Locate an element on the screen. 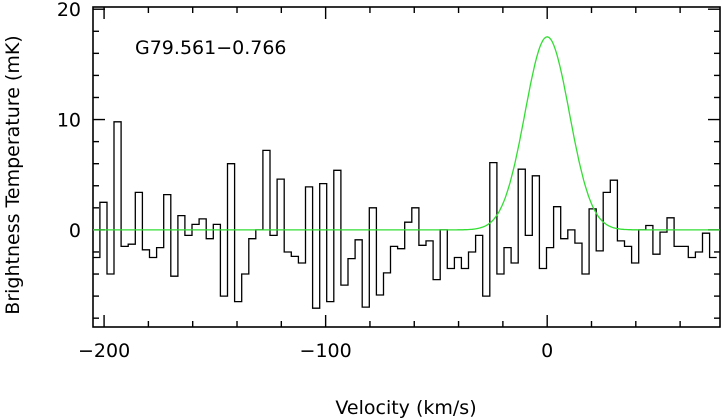 This screenshot has height=419, width=722. y-tick-label: 10 is located at coordinates (69, 121).